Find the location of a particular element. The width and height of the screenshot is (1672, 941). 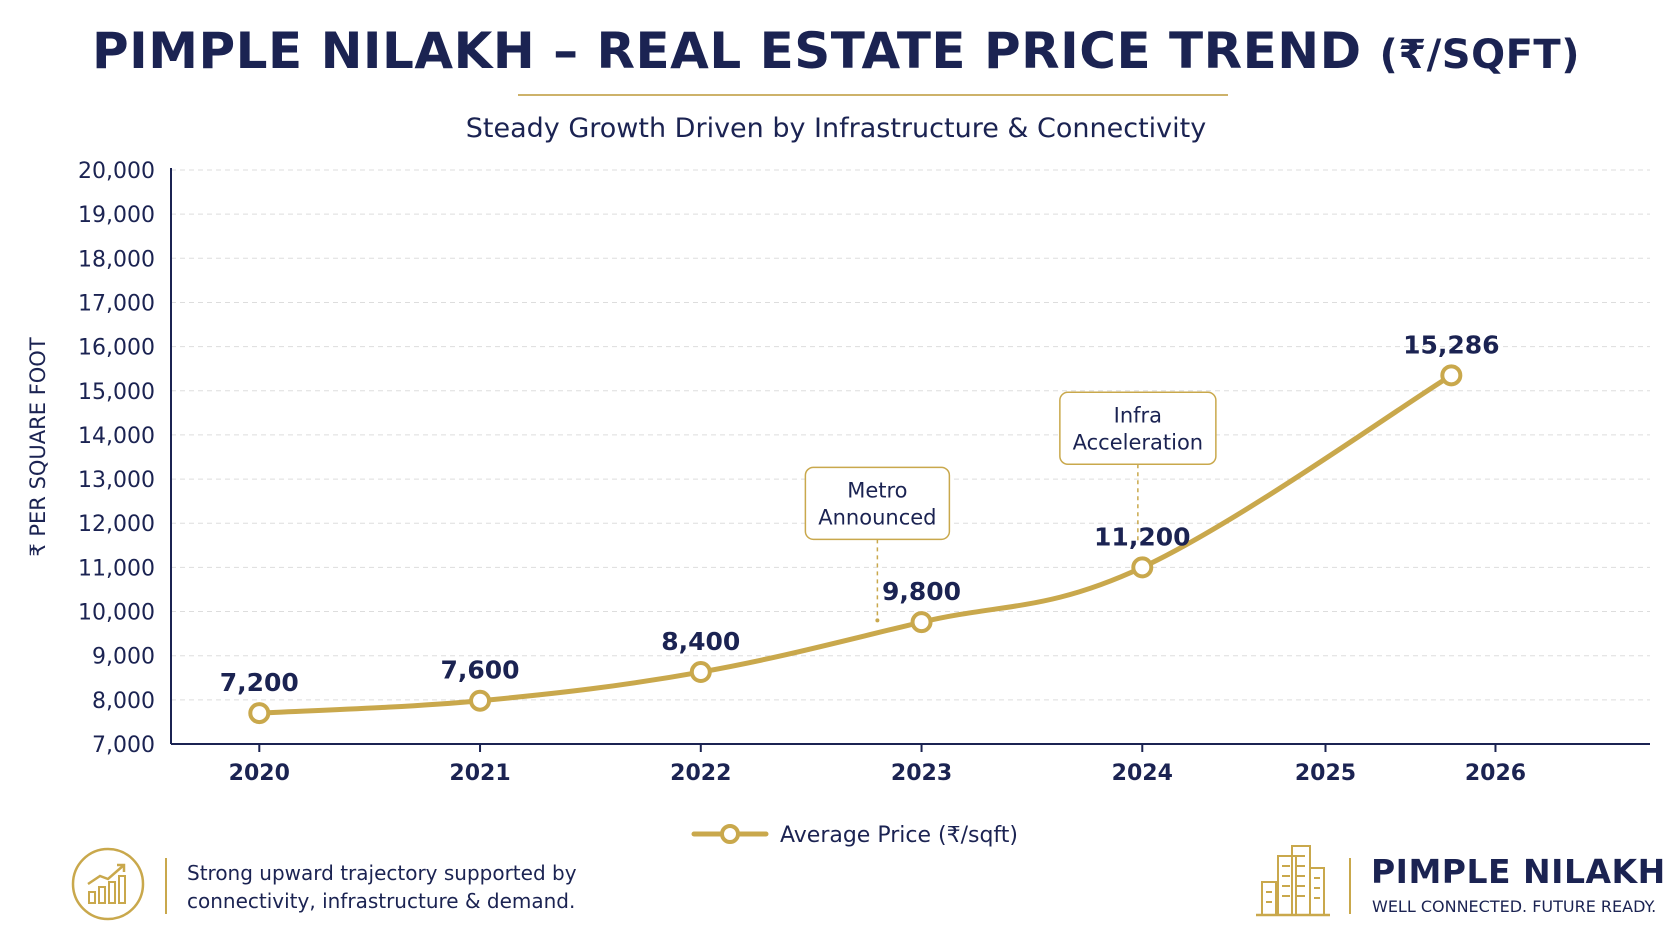

chart-title-text: PIMPLE NILAKH – REAL ESTATE PRICE TREND is located at coordinates (727, 51).